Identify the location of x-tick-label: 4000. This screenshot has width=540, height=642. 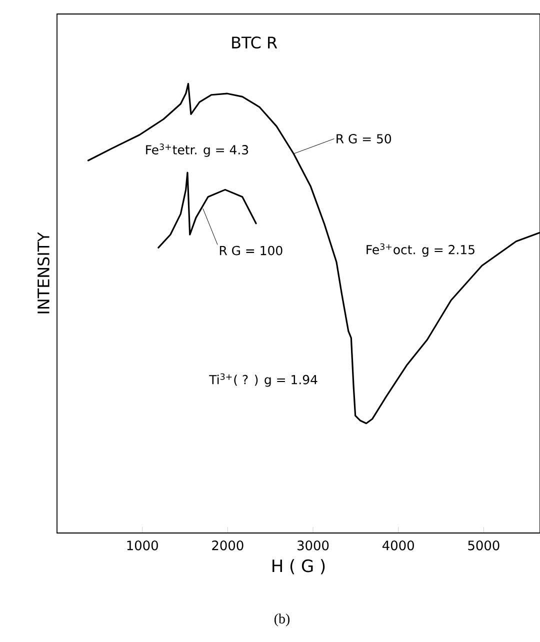
(398, 545).